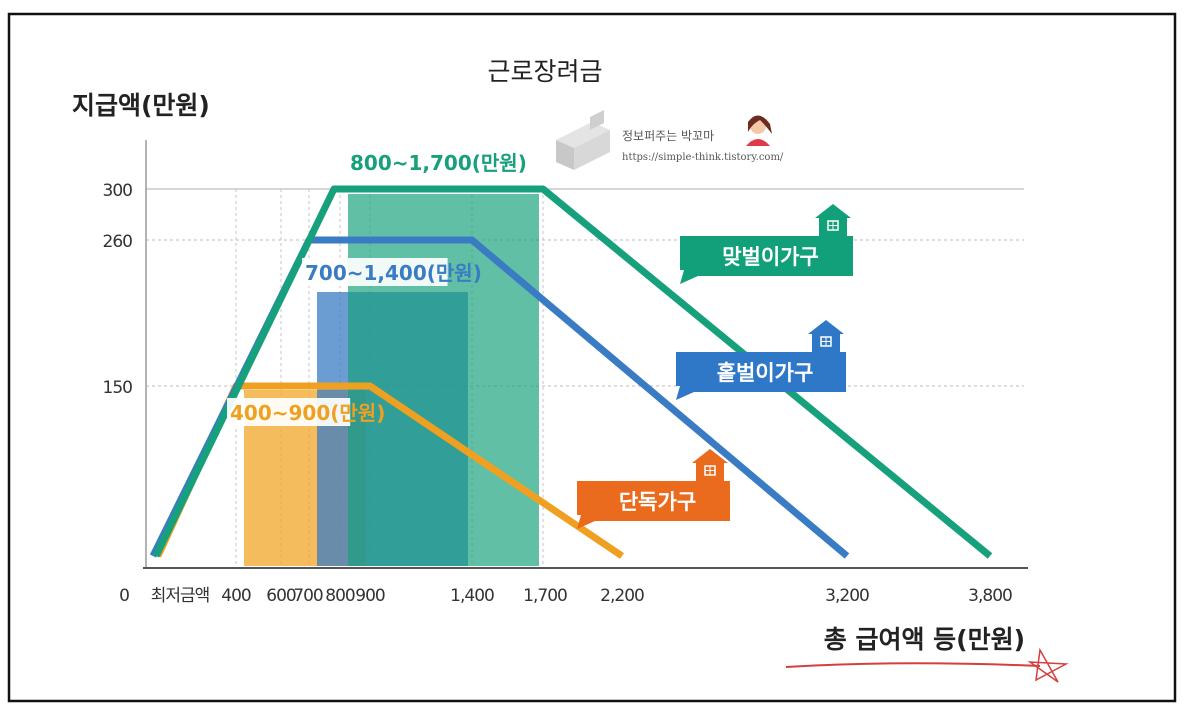  I want to click on series-tag: 단독가구, so click(653, 489).